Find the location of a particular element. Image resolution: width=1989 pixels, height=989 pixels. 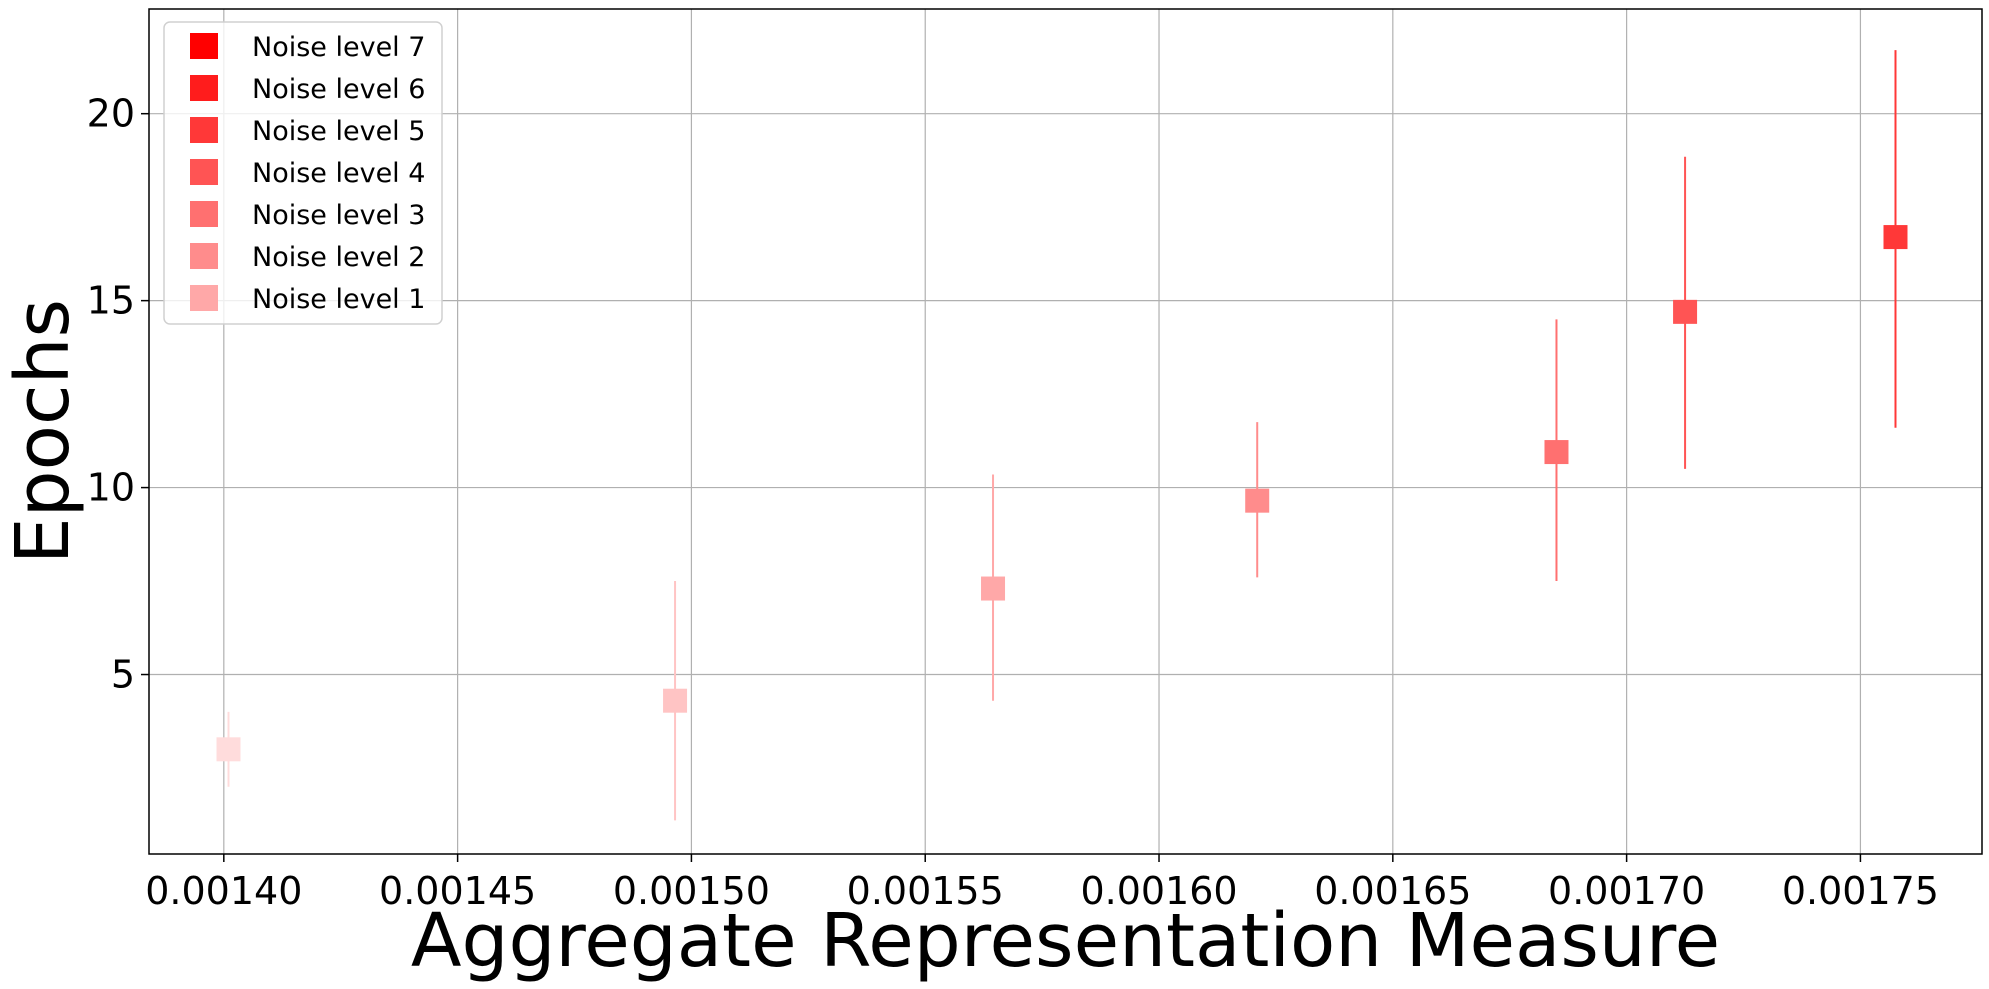

legend-box is located at coordinates (303, 173).